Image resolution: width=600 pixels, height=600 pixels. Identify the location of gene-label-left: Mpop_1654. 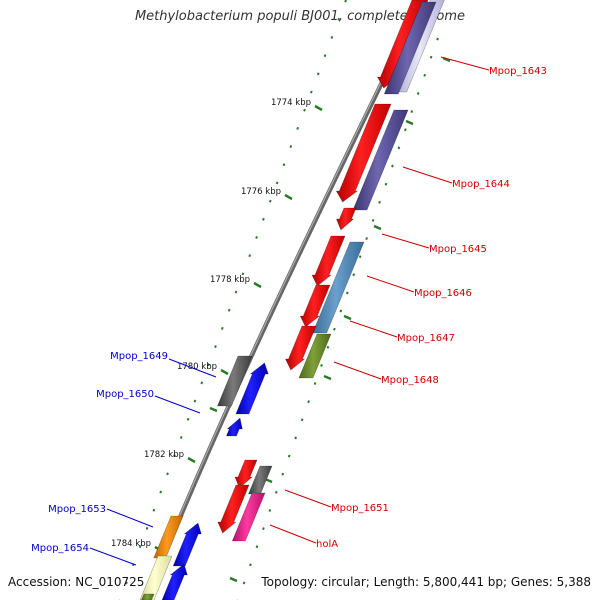
(60, 548).